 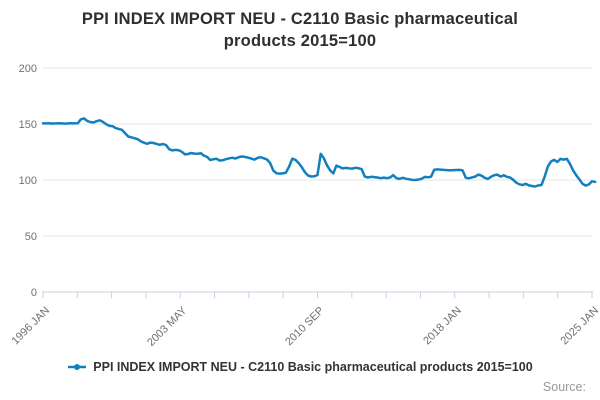 What do you see at coordinates (28, 125) in the screenshot?
I see `y-axis-tick-label: 150` at bounding box center [28, 125].